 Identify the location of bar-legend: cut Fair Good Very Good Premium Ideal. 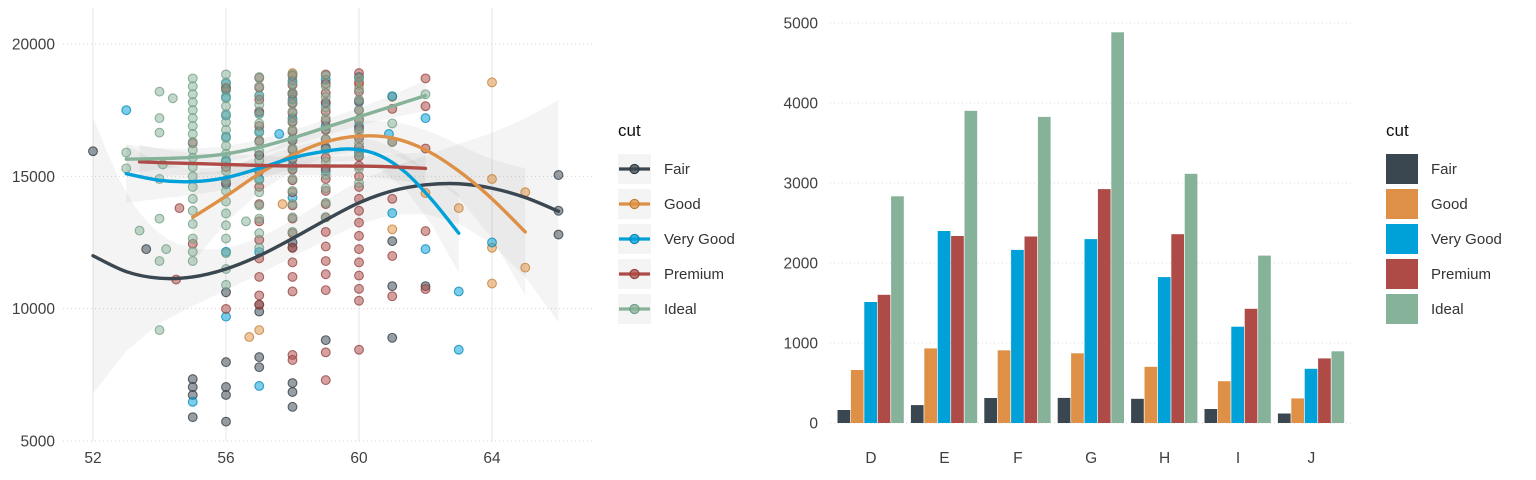
(1461, 225).